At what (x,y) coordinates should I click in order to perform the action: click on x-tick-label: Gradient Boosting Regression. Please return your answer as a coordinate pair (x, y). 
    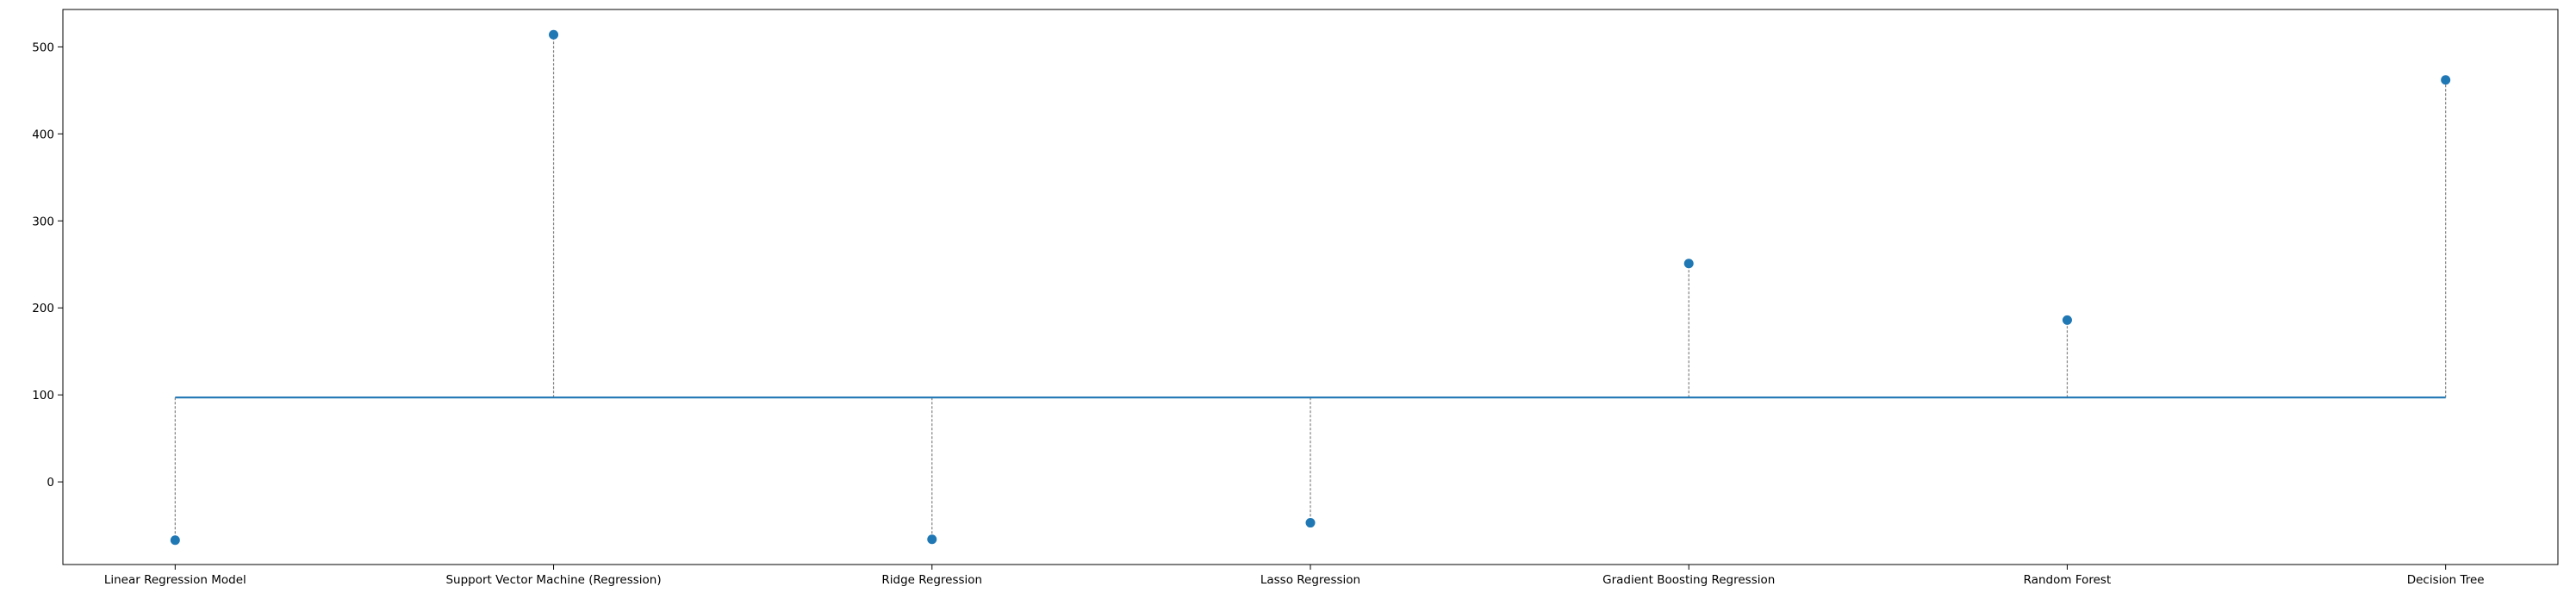
    Looking at the image, I should click on (1689, 580).